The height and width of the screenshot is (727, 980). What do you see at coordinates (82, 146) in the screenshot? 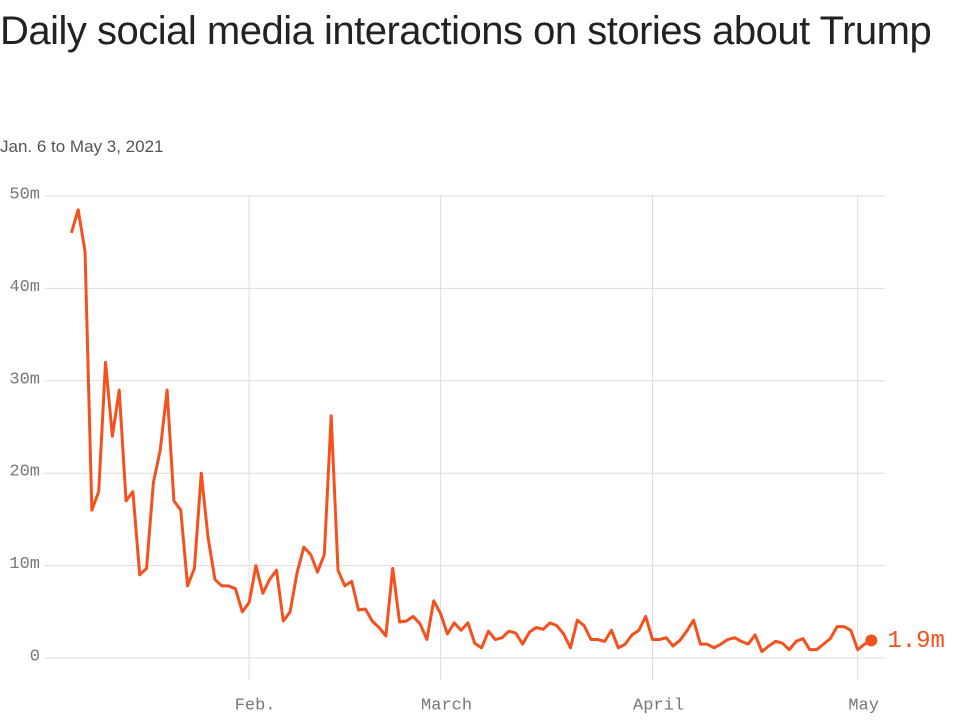
I see `chart-subtitle: Jan. 6 to May 3, 2021` at bounding box center [82, 146].